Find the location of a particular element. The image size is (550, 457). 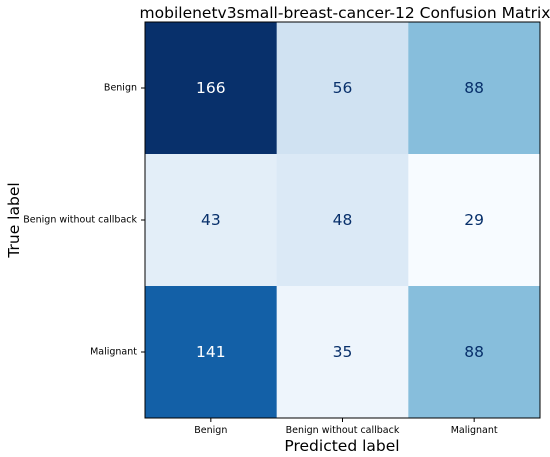

x-tick-label: Benign without callback is located at coordinates (343, 430).